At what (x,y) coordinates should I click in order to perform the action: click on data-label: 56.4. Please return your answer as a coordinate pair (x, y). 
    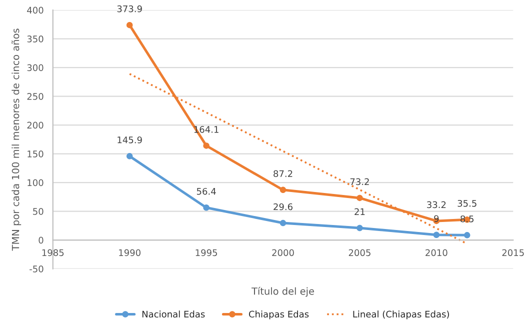
    Looking at the image, I should click on (206, 191).